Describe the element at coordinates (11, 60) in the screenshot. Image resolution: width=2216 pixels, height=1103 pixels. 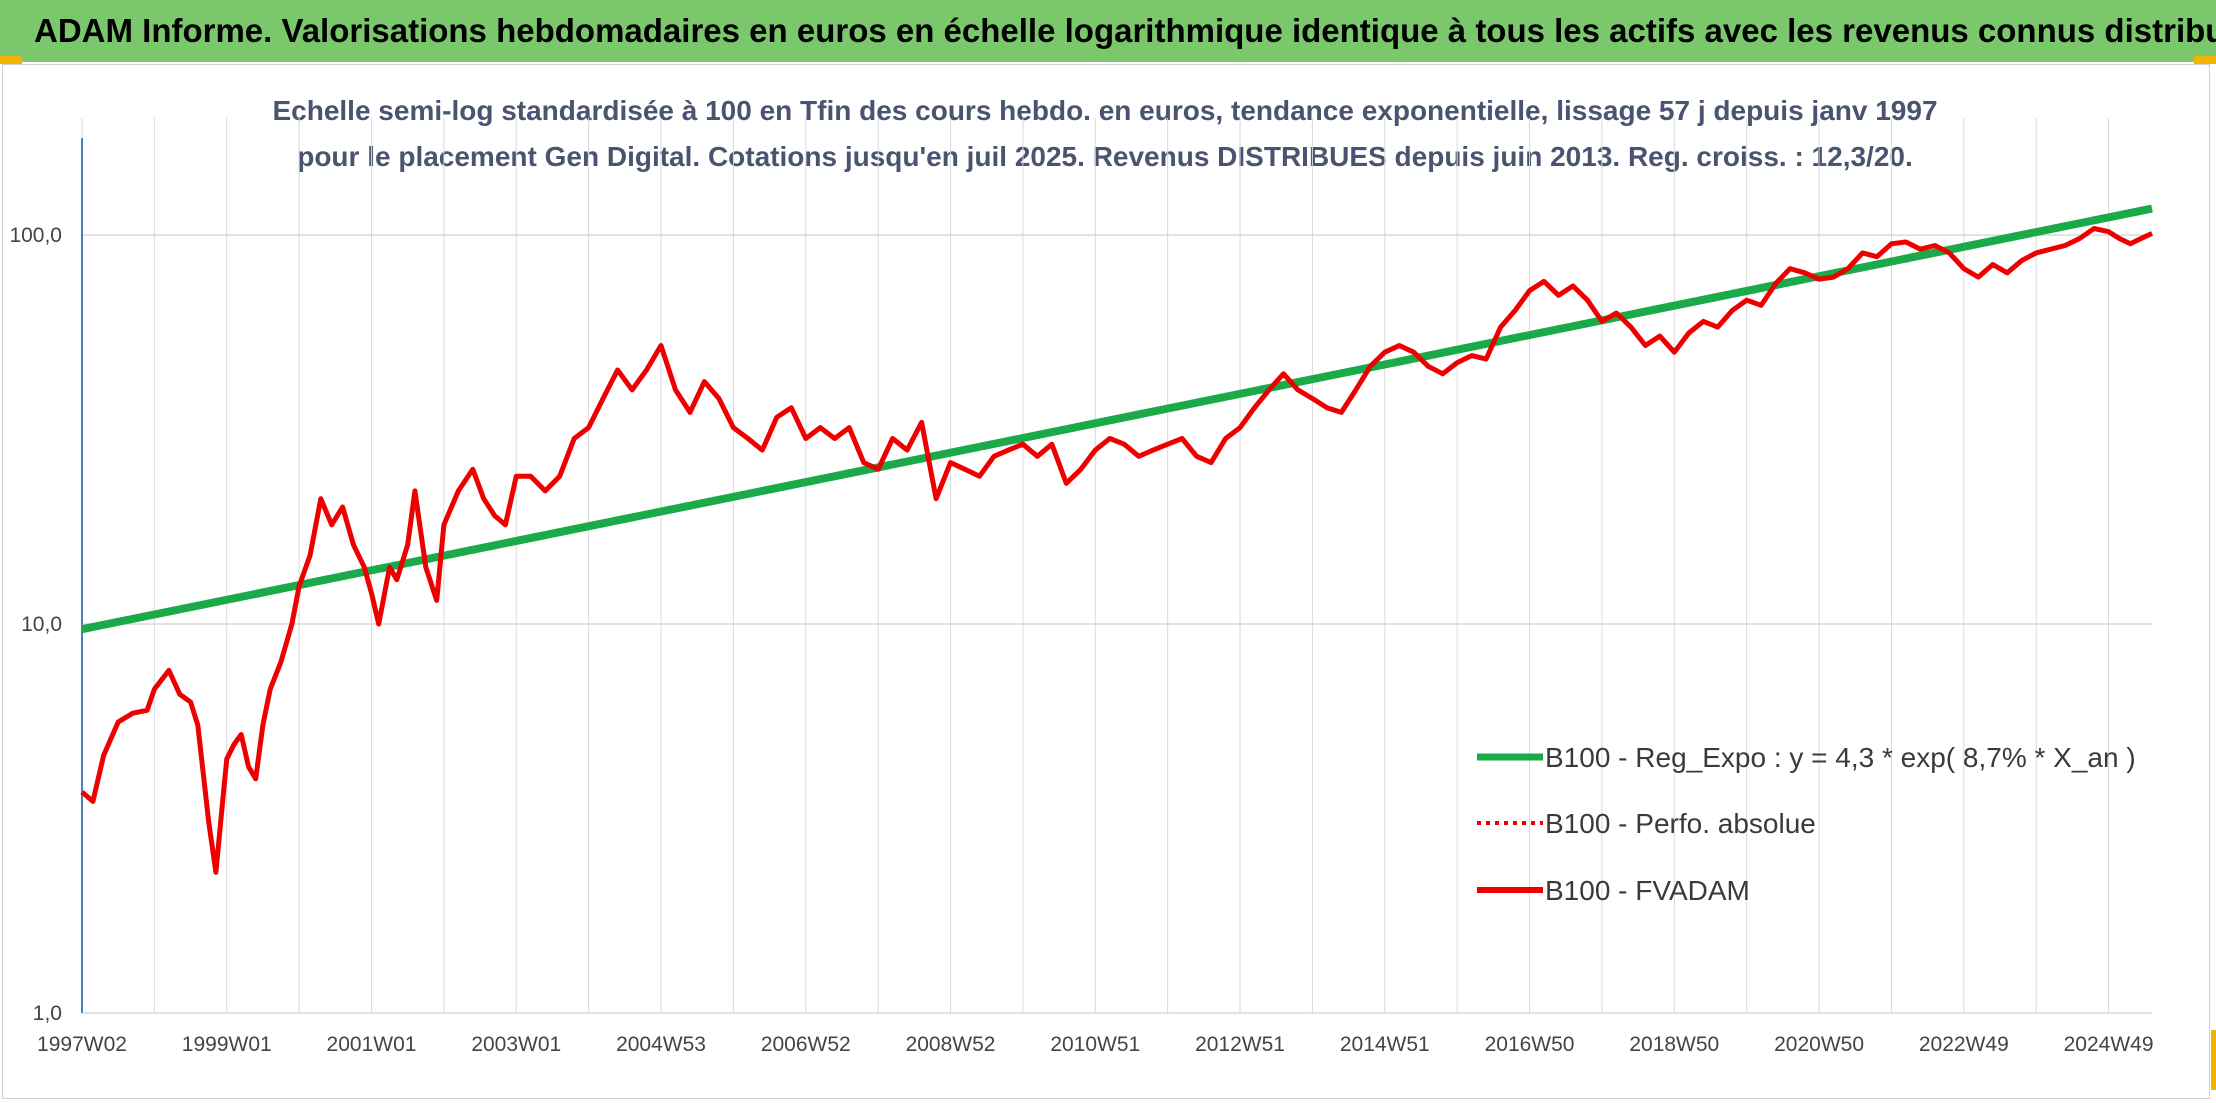
I see `corner-accent-left` at that location.